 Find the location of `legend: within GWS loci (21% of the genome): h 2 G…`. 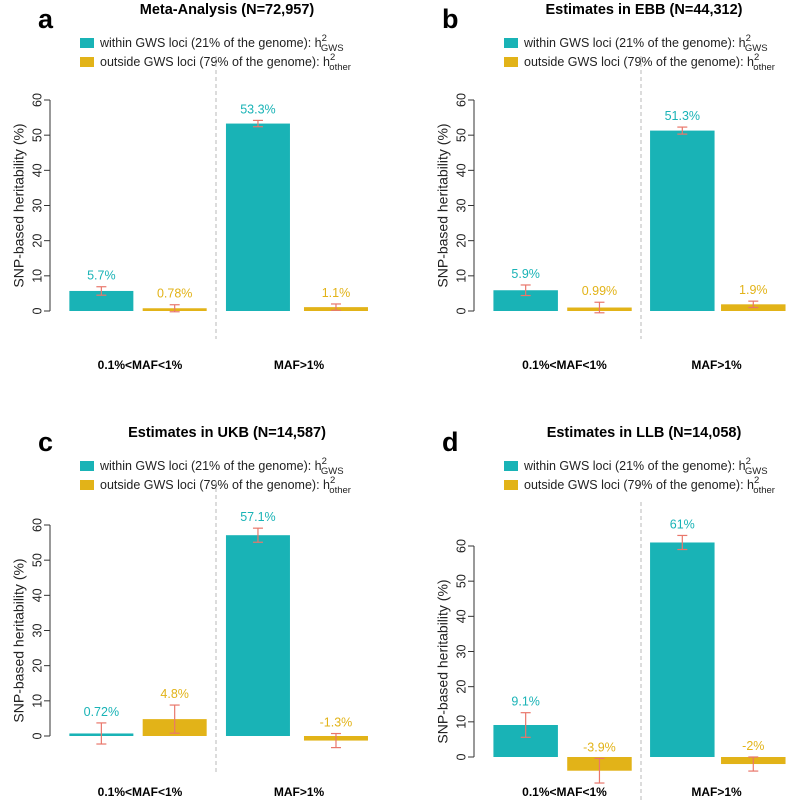

legend: within GWS loci (21% of the genome): h 2 G… is located at coordinates (215, 53).